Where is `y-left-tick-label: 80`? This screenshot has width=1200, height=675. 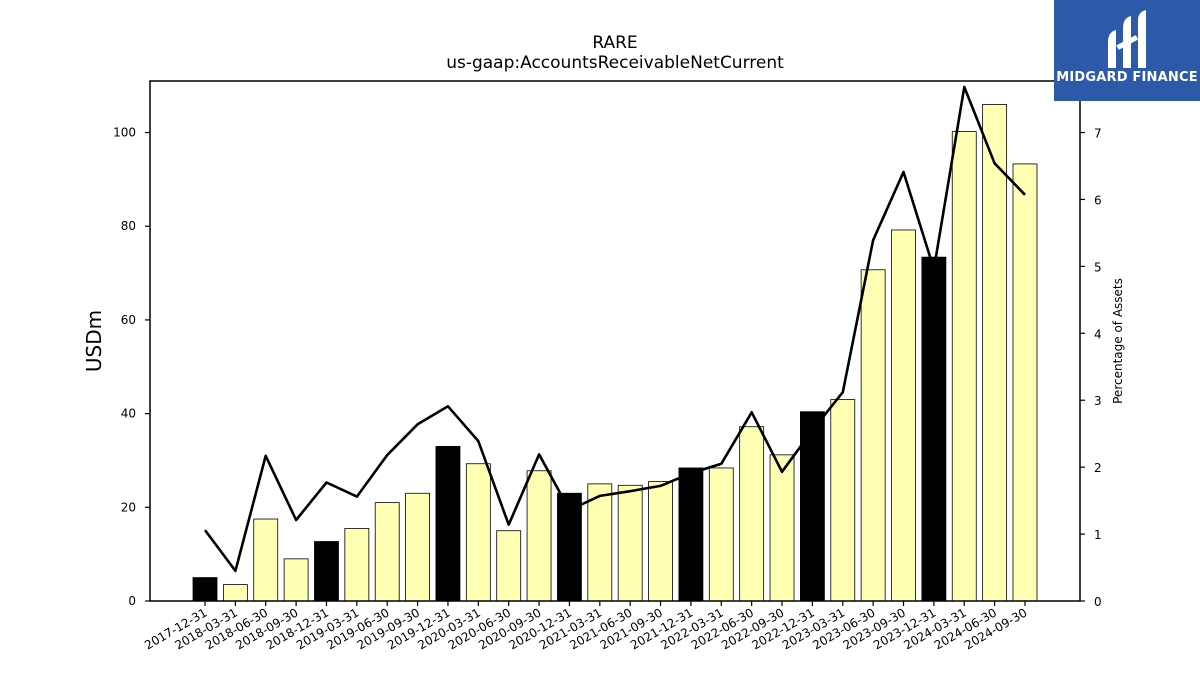 y-left-tick-label: 80 is located at coordinates (128, 226).